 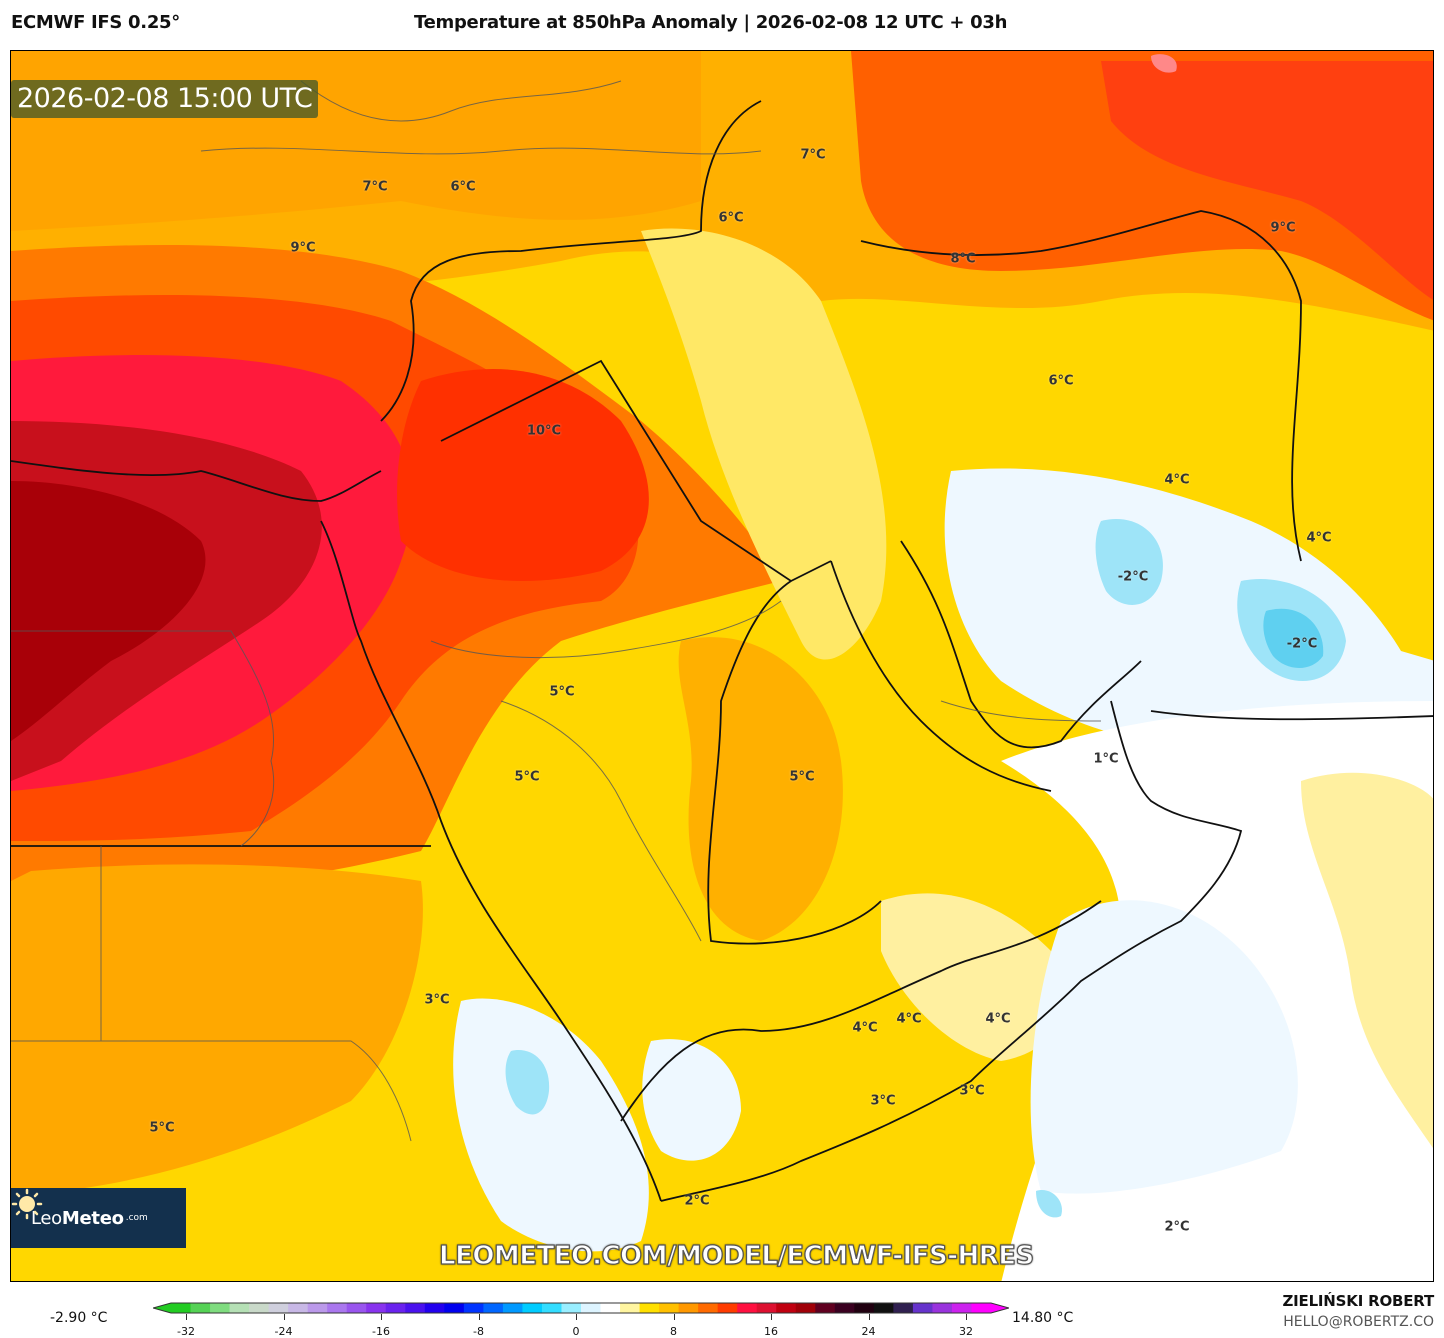 I want to click on logo-text: LeoMeteo, so click(x=77, y=1218).